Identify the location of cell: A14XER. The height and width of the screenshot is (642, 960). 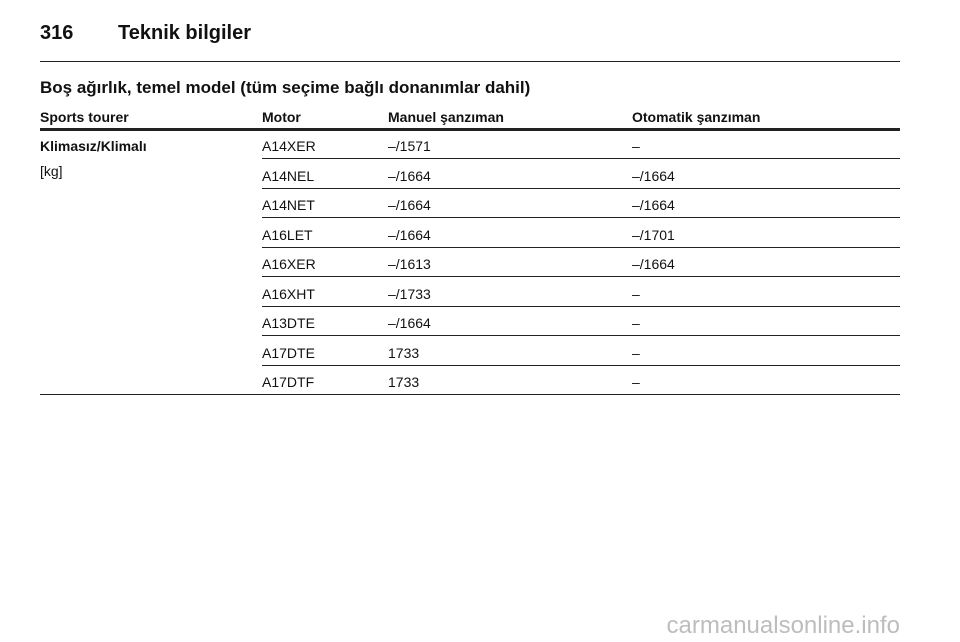
(289, 146).